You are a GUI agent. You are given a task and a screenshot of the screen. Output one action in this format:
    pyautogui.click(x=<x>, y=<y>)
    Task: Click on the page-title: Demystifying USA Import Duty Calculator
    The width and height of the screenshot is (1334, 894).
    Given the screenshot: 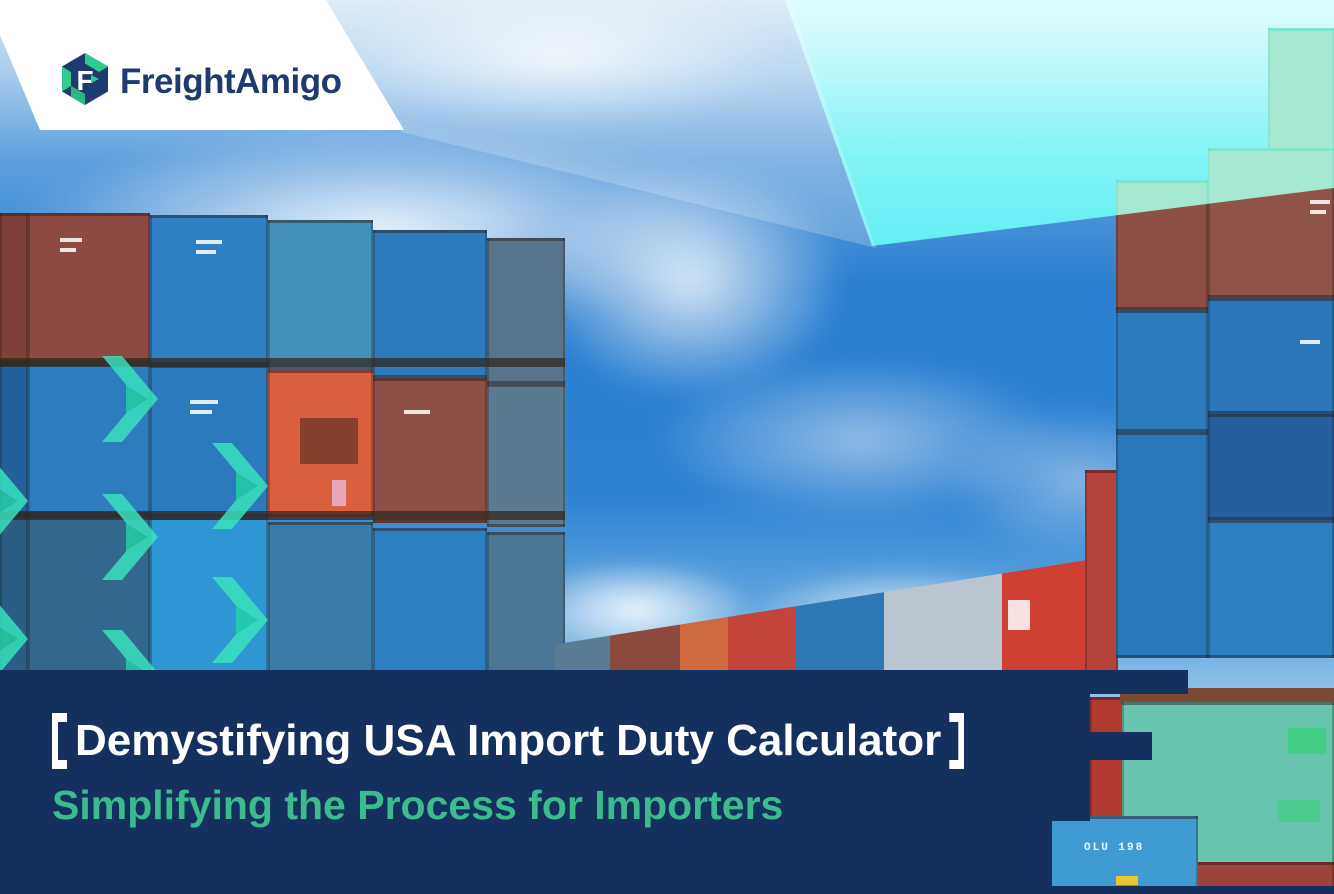 What is the action you would take?
    pyautogui.click(x=508, y=740)
    